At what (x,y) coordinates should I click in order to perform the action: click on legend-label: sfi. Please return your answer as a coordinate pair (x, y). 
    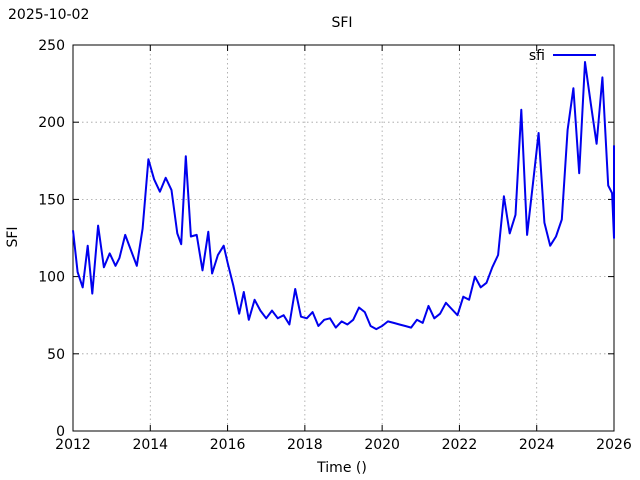
    Looking at the image, I should click on (537, 56).